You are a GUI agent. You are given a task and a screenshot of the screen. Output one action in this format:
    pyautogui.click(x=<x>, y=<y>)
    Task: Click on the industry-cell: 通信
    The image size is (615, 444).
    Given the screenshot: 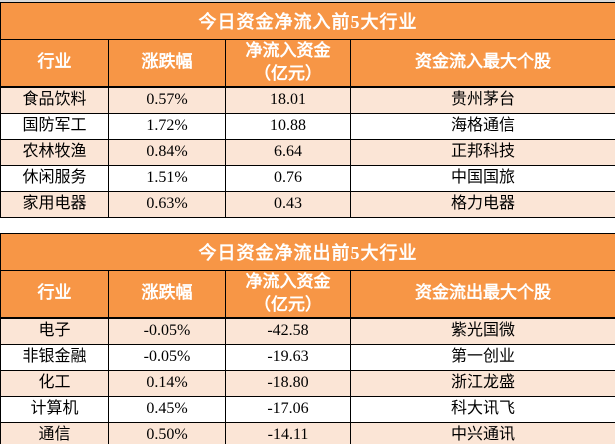 What is the action you would take?
    pyautogui.click(x=54, y=432)
    